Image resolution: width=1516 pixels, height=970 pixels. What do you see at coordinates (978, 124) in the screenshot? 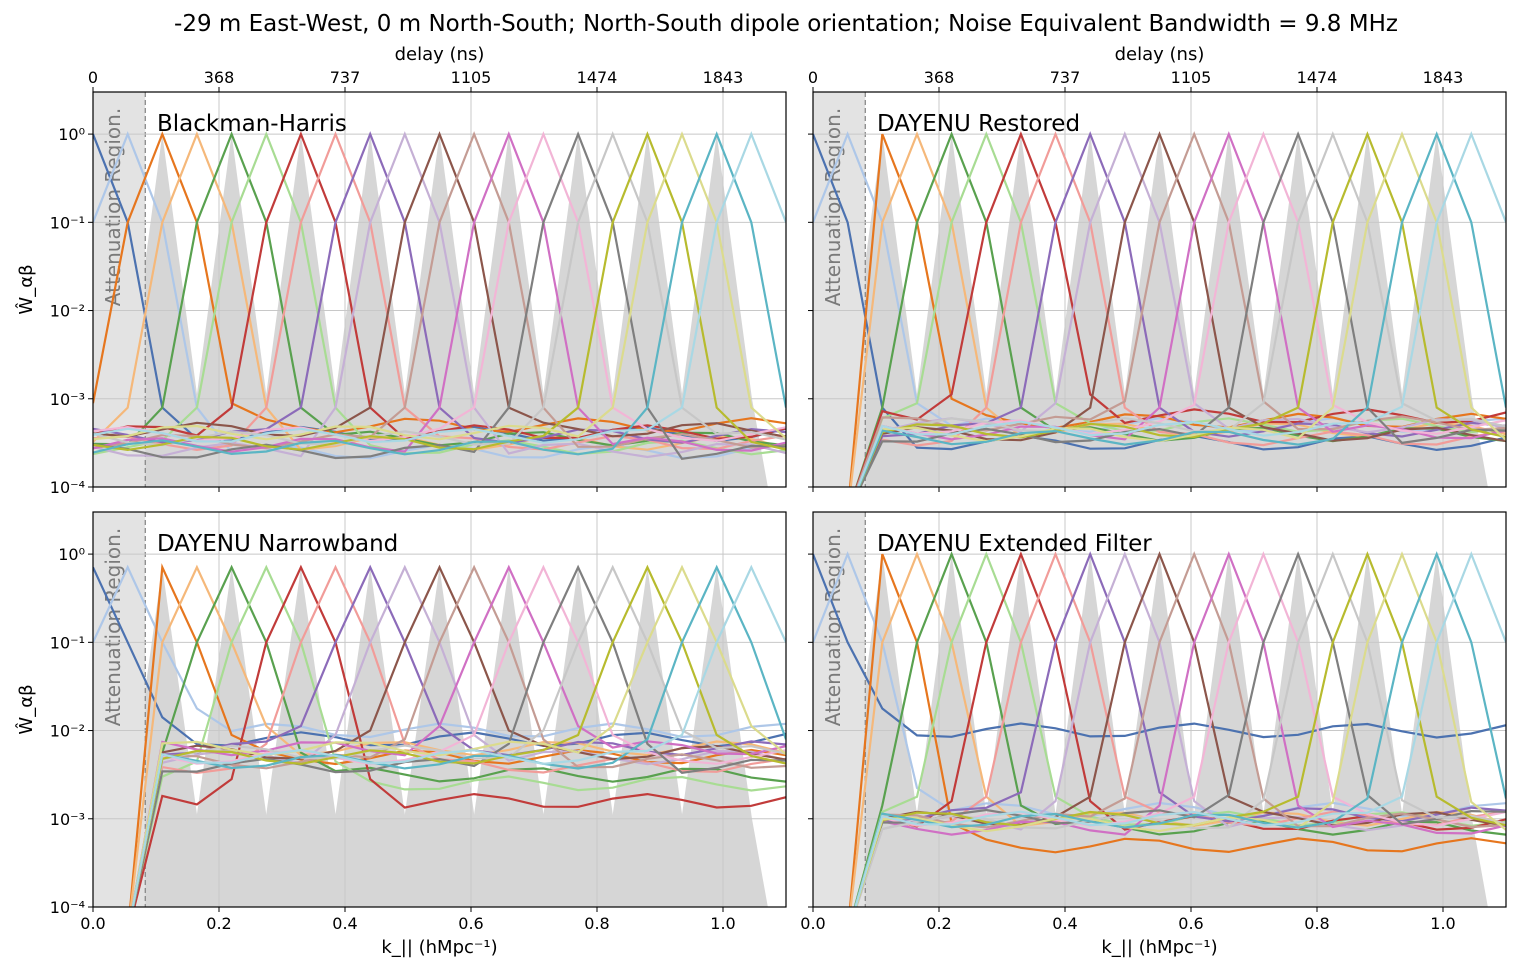
I see `panel-title: DAYENU Restored` at bounding box center [978, 124].